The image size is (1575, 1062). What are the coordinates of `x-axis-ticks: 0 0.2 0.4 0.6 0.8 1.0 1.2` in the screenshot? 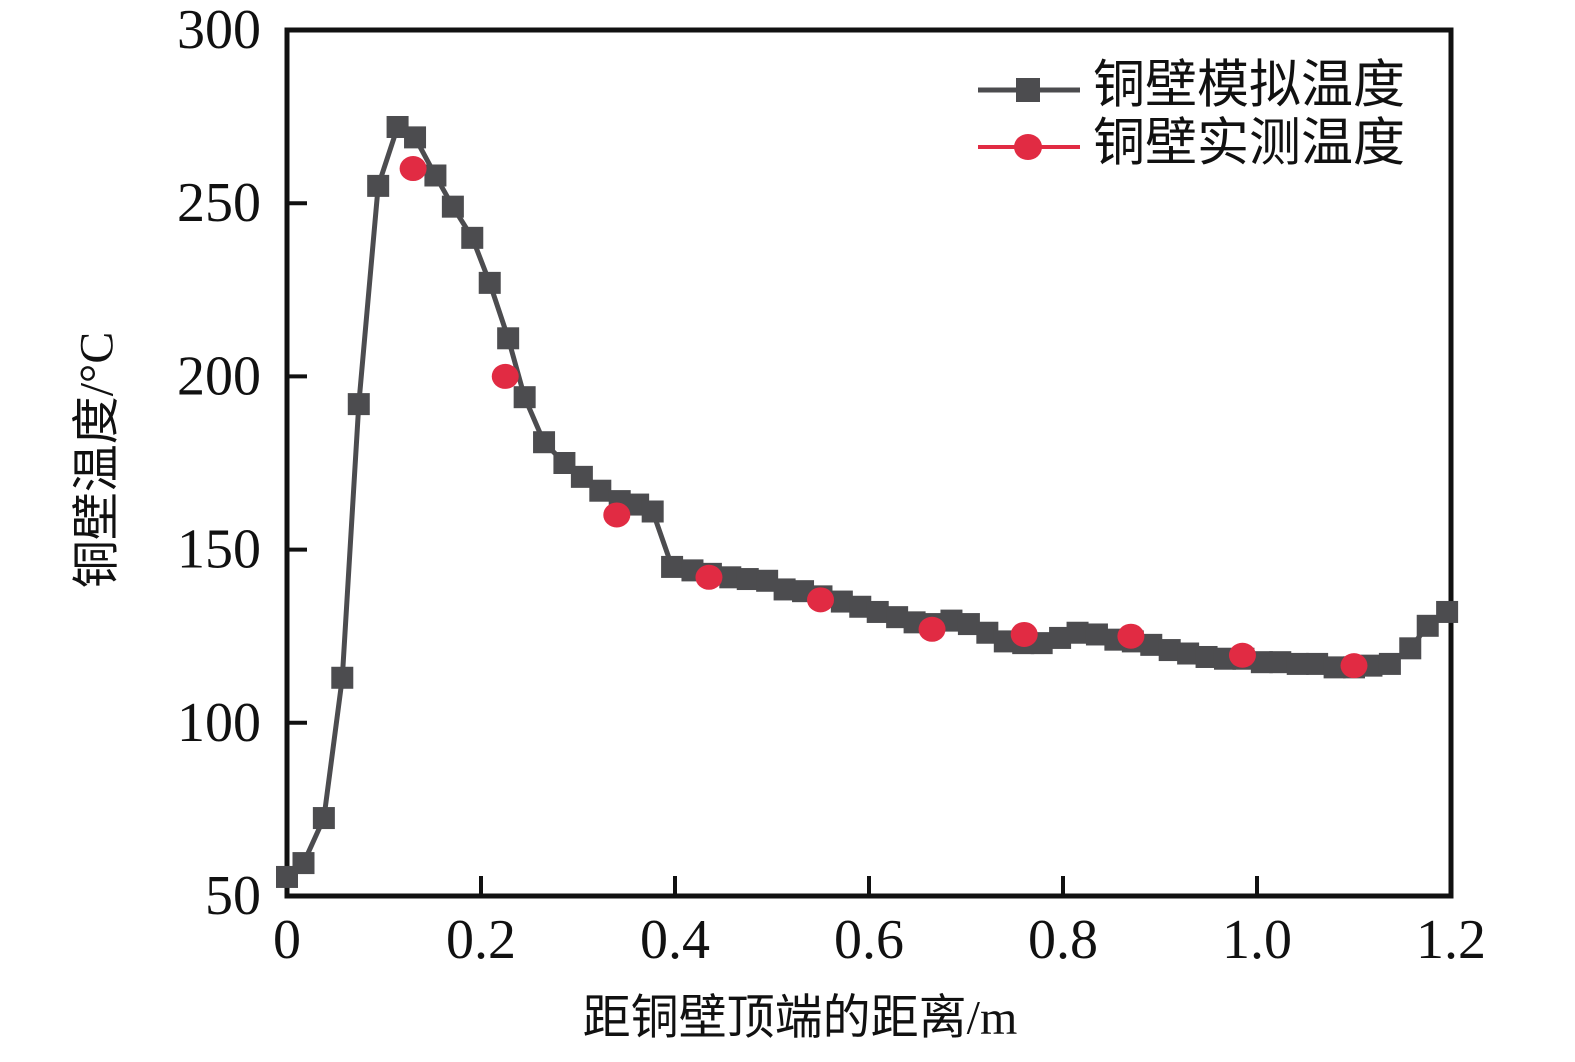 It's located at (879, 923).